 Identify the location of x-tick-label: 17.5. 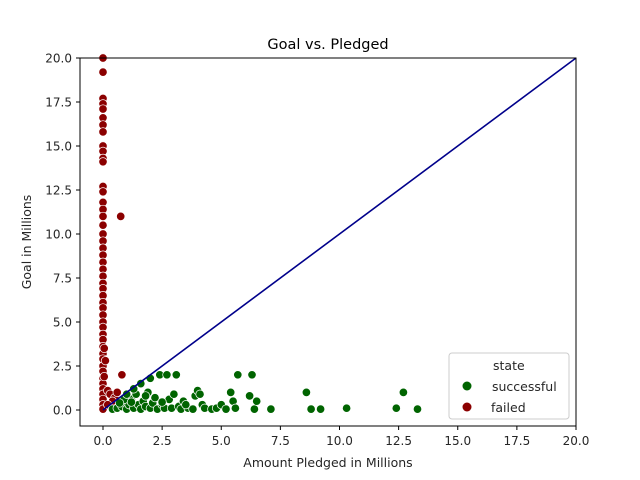
(517, 441).